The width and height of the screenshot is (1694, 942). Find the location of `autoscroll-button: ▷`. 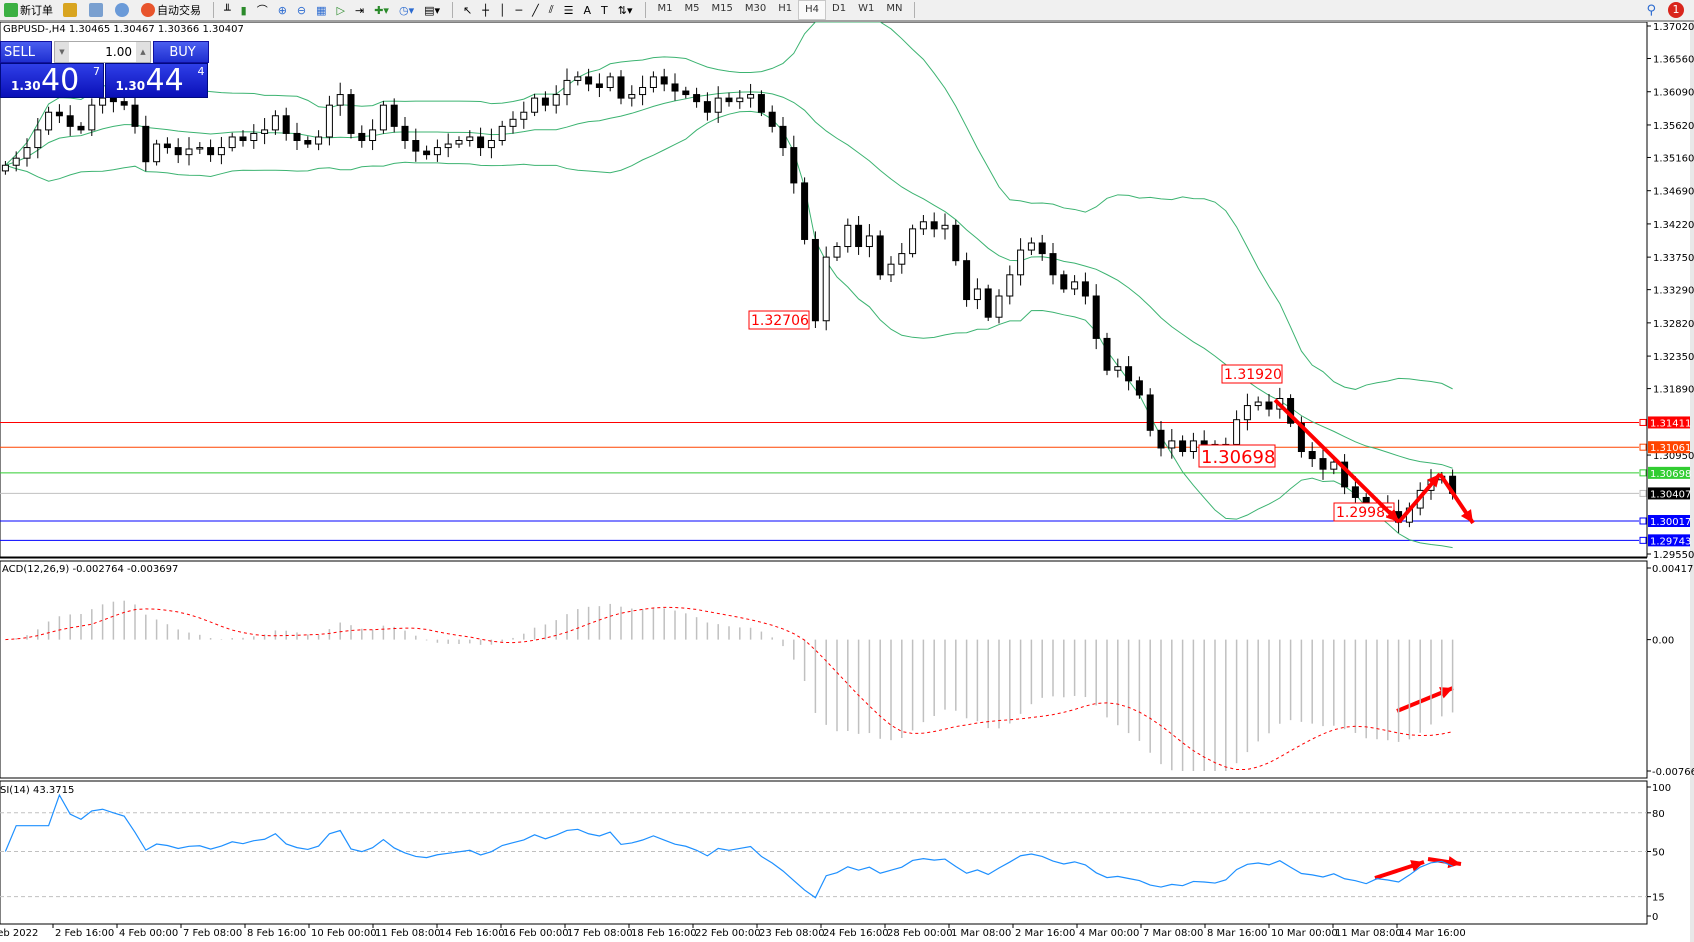

autoscroll-button: ▷ is located at coordinates (341, 10).